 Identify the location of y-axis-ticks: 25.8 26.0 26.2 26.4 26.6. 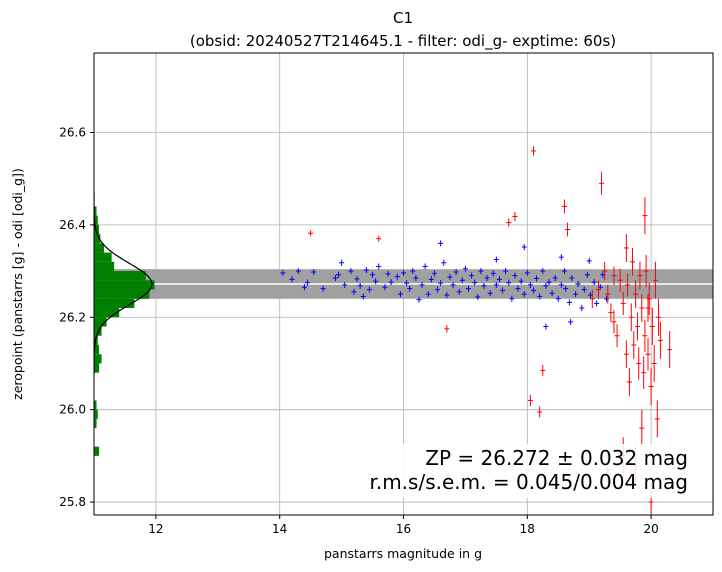
(76, 317).